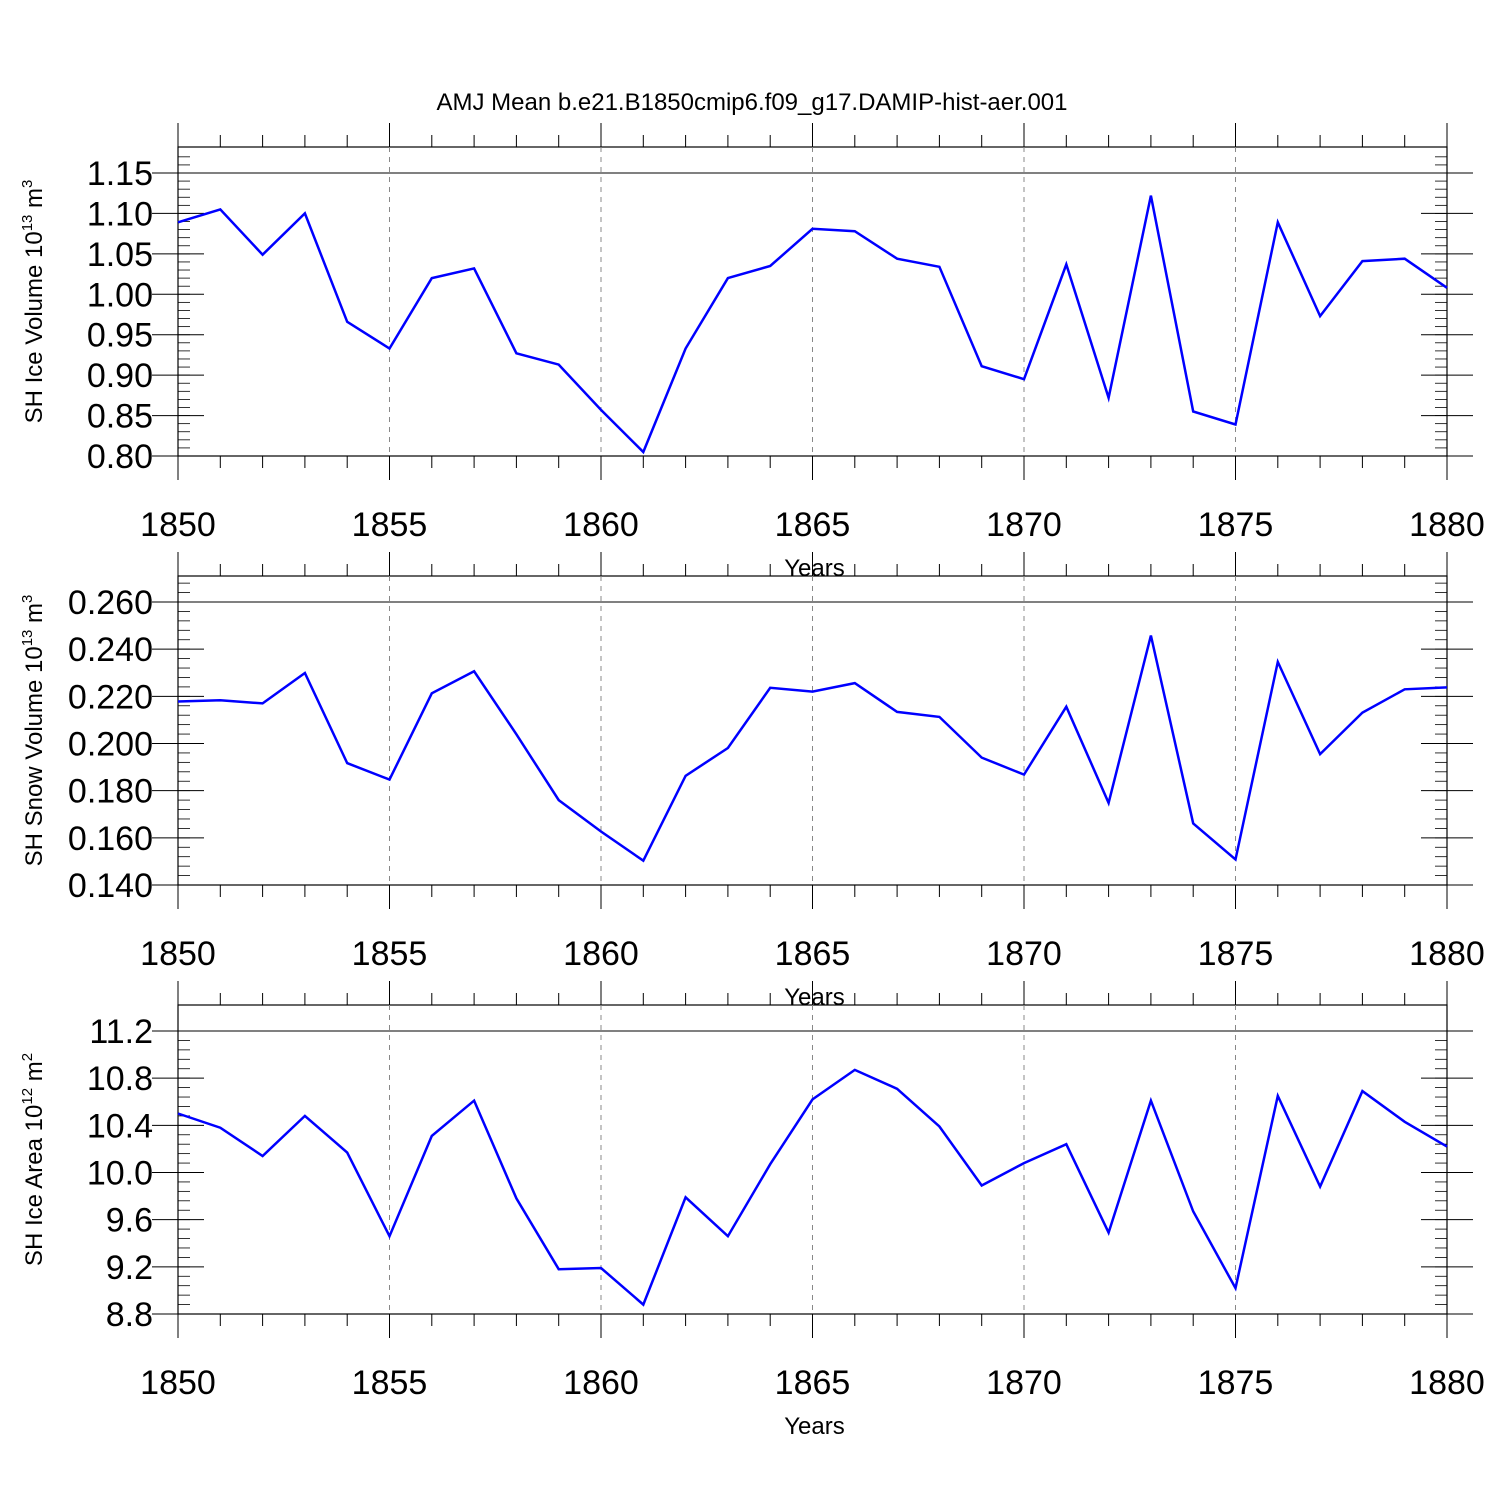  Describe the element at coordinates (120, 255) in the screenshot. I see `y-tick-label: 1.05` at that location.